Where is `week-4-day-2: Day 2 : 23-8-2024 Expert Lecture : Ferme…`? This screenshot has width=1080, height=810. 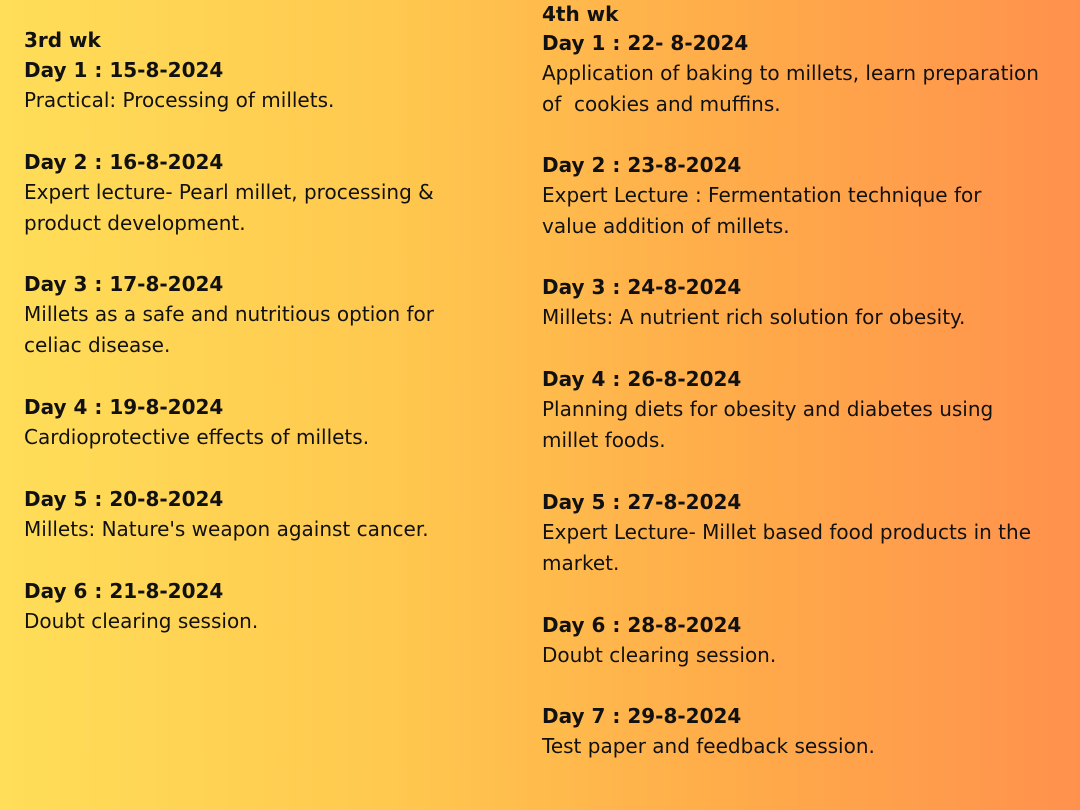 week-4-day-2: Day 2 : 23-8-2024 Expert Lecture : Ferme… is located at coordinates (810, 196).